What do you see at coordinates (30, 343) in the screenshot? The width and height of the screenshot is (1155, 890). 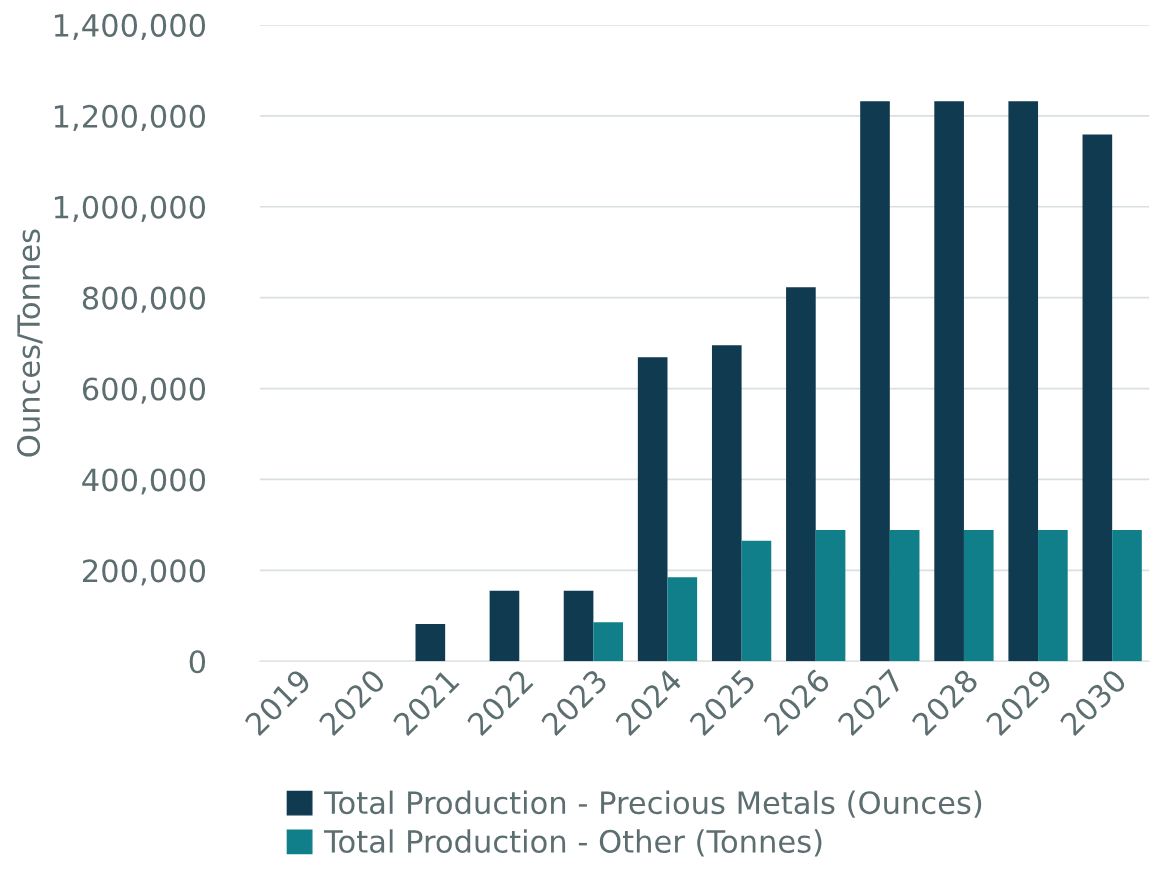 I see `y-axis-title: Ounces/Tonnes` at bounding box center [30, 343].